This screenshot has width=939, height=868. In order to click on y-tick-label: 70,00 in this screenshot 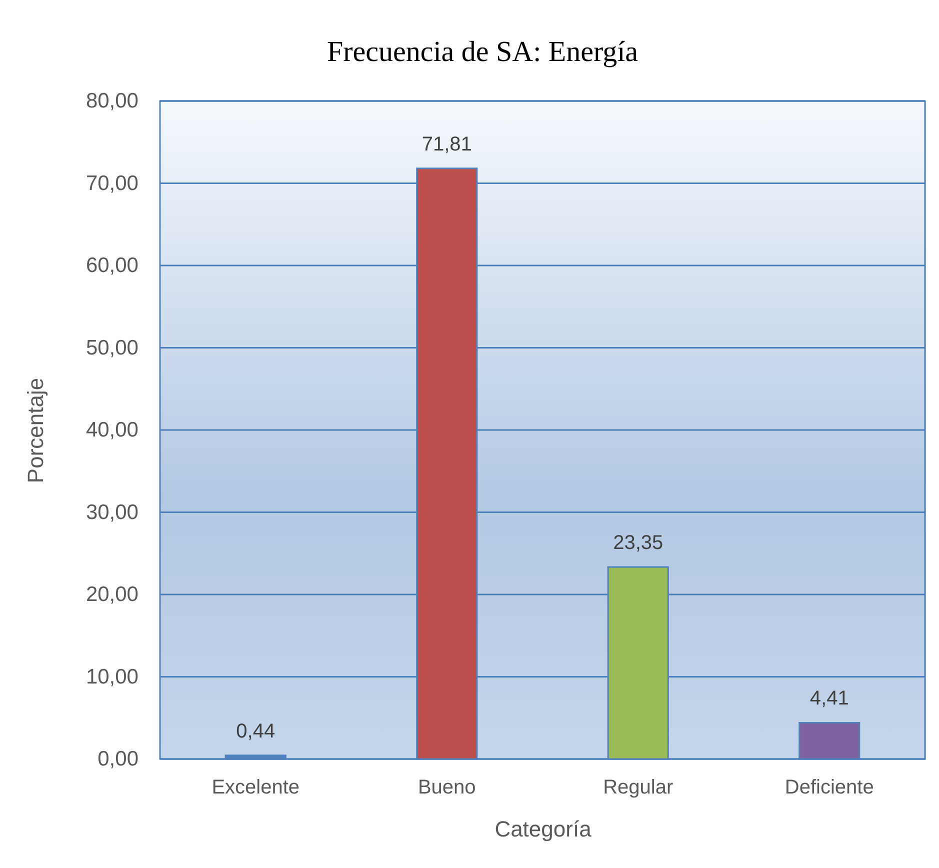, I will do `click(112, 183)`.